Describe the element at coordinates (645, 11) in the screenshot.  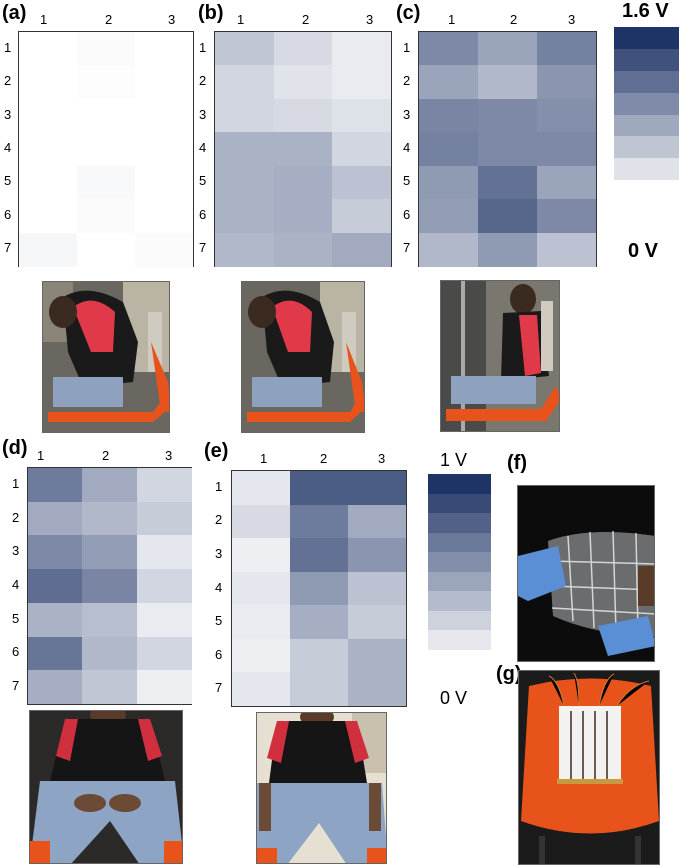
I see `scale1-max-label: 1.6 V` at that location.